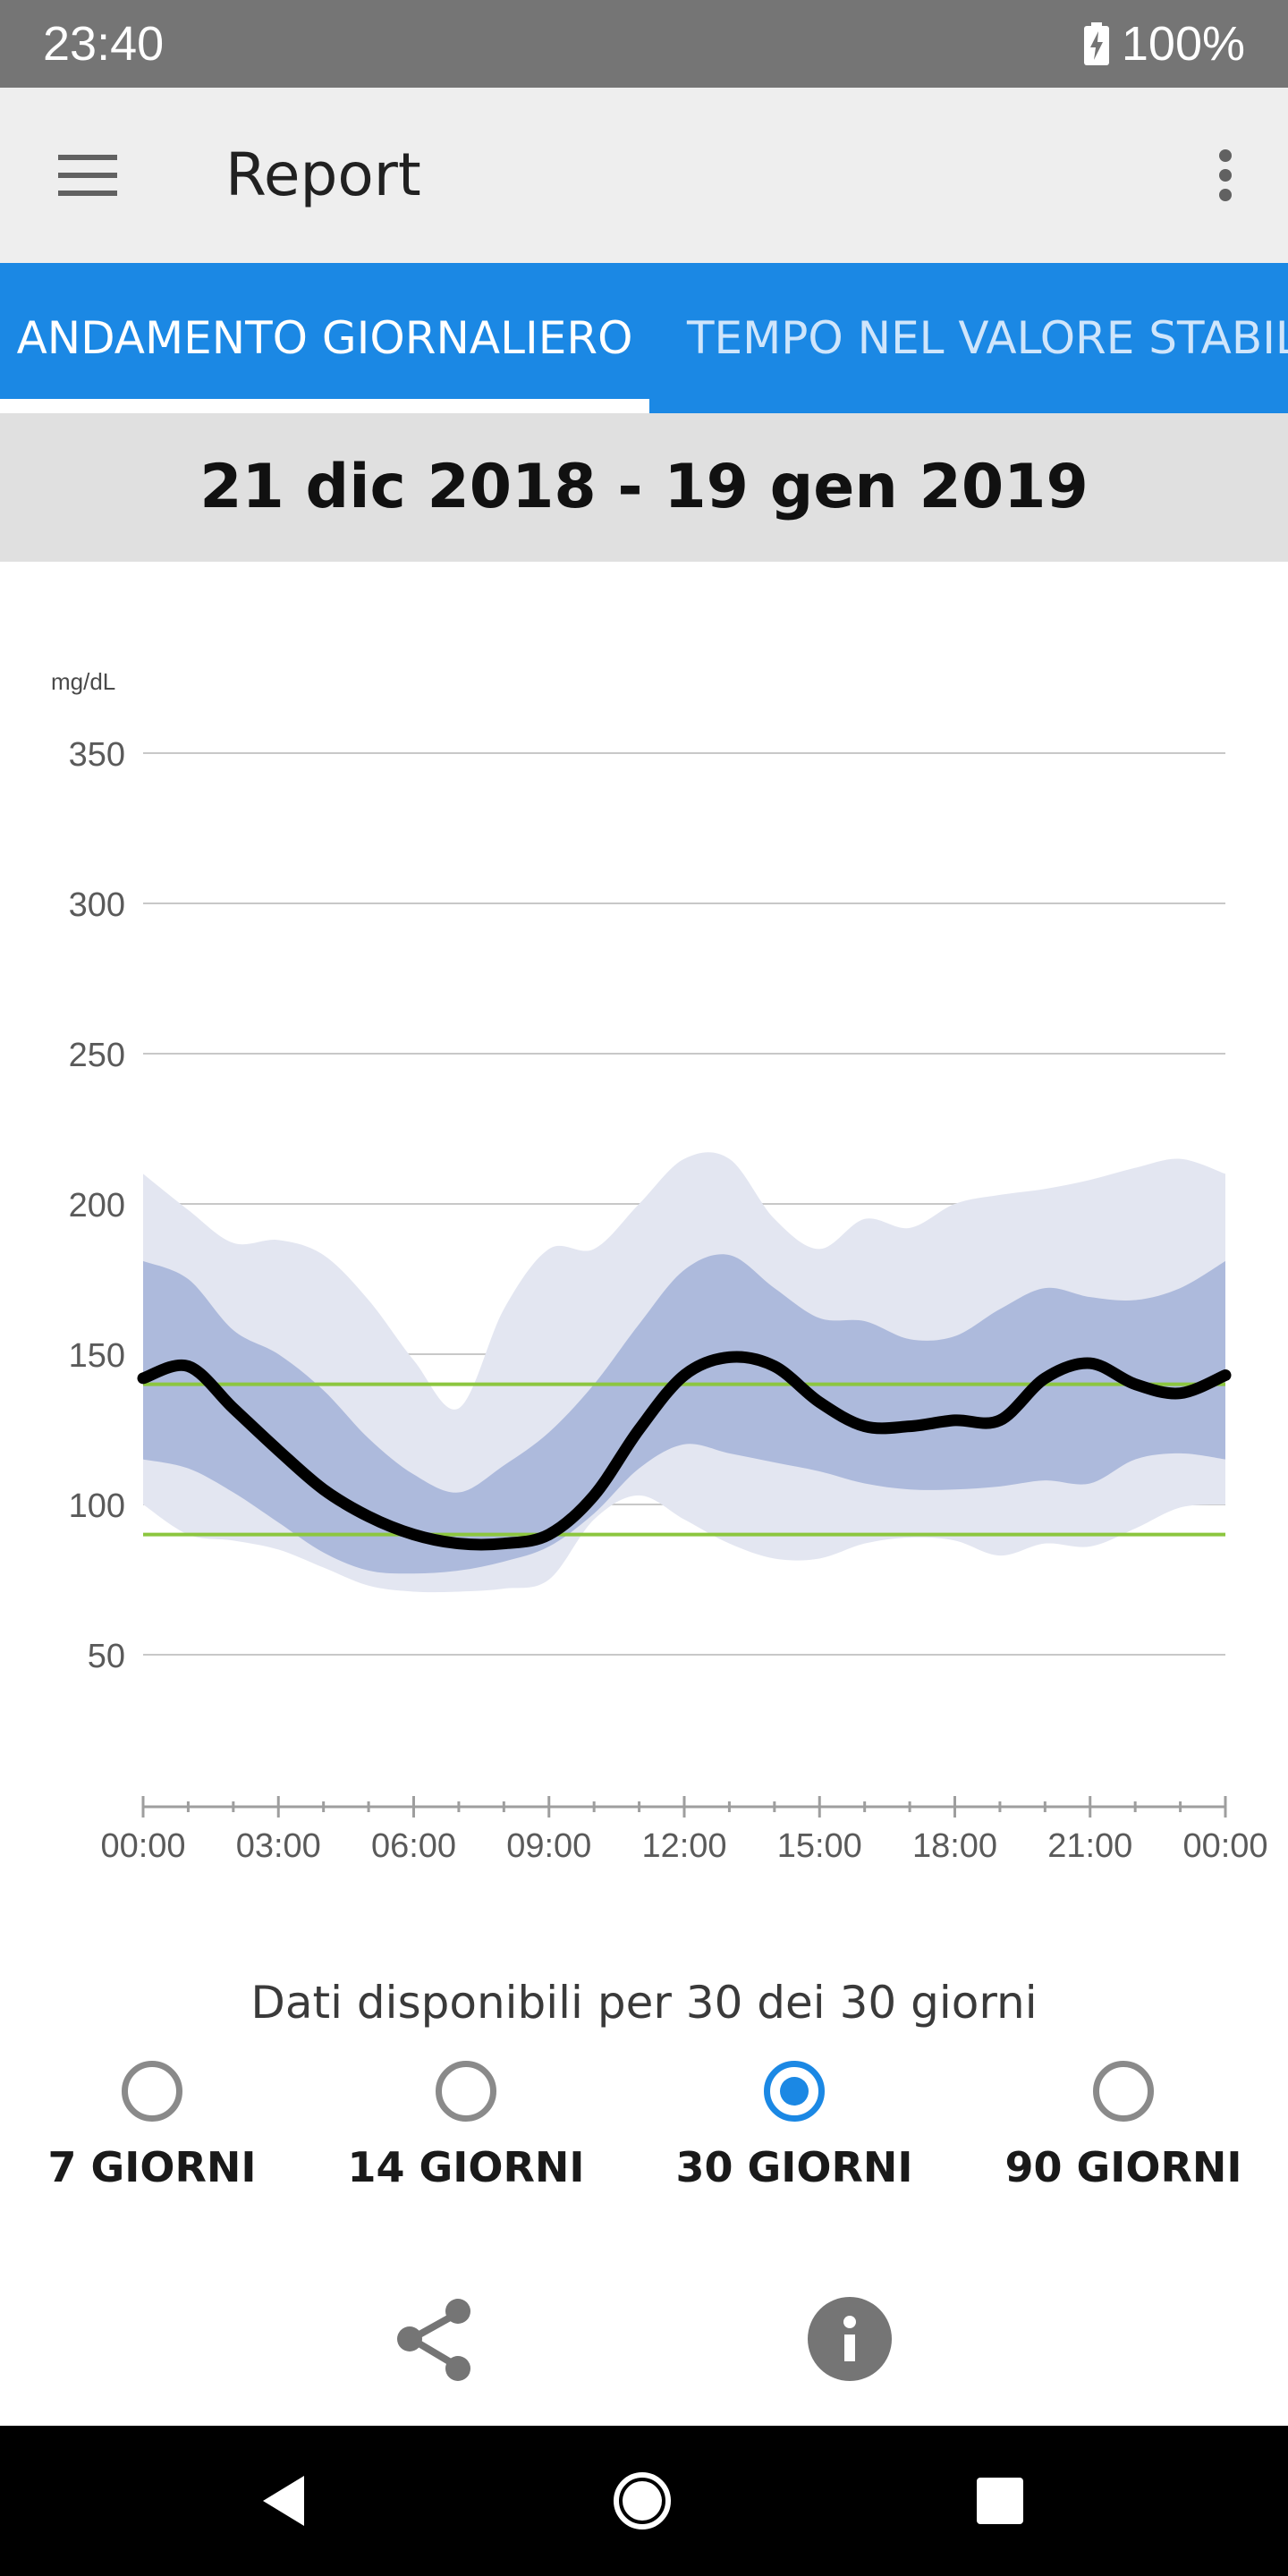 Image resolution: width=1288 pixels, height=2576 pixels. Describe the element at coordinates (97, 1356) in the screenshot. I see `y-tick-label: 150` at that location.